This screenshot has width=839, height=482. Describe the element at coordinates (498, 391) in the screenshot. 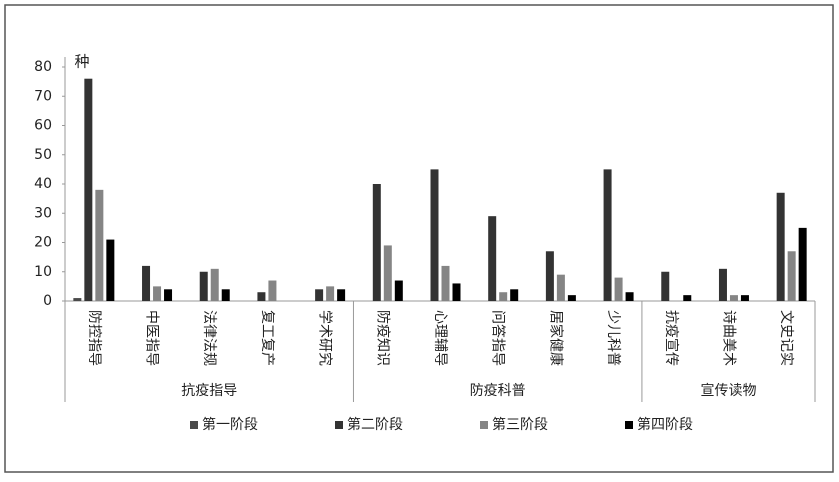

I see `group-label: 防疫科普` at that location.